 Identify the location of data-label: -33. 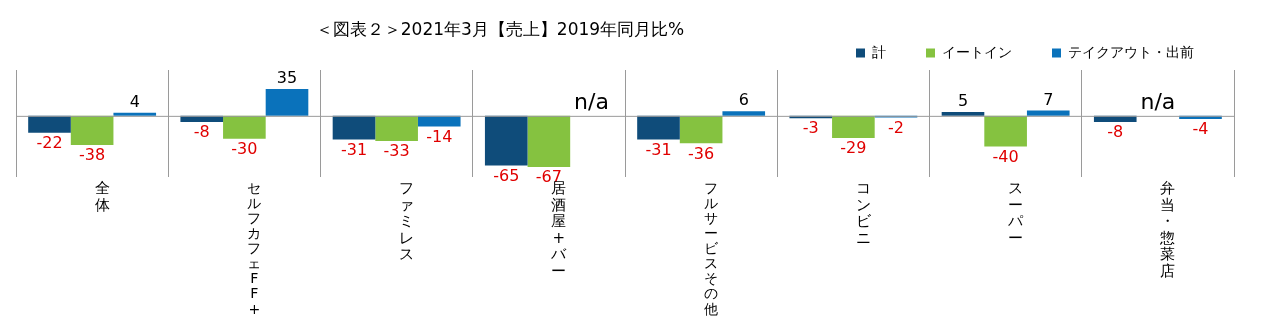
(396, 151).